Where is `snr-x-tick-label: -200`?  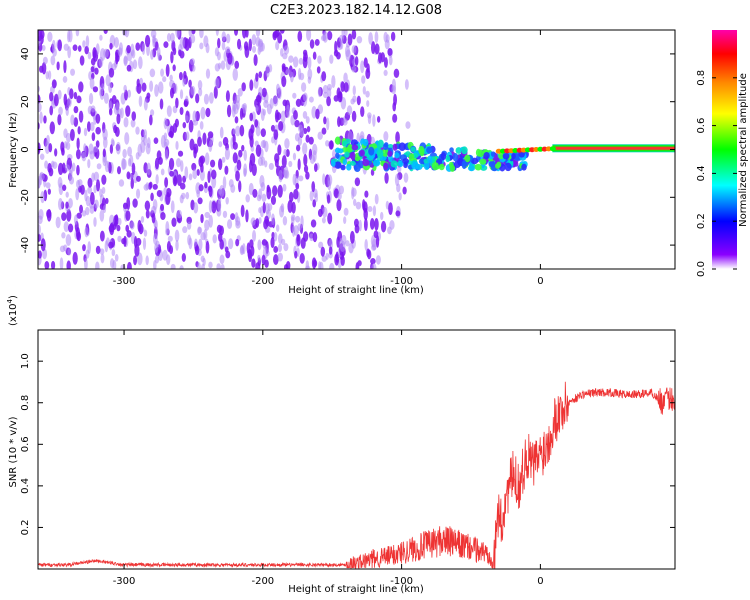
snr-x-tick-label: -200 is located at coordinates (262, 581).